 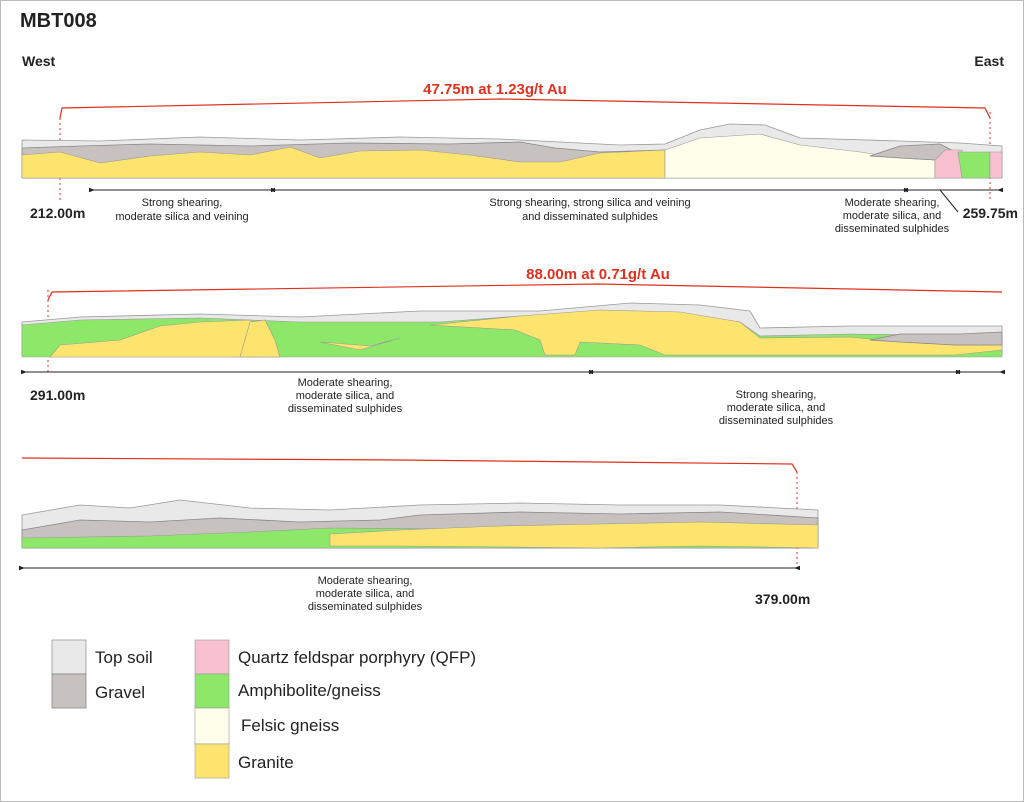 I want to click on legend-label: Felsic gneiss, so click(x=290, y=725).